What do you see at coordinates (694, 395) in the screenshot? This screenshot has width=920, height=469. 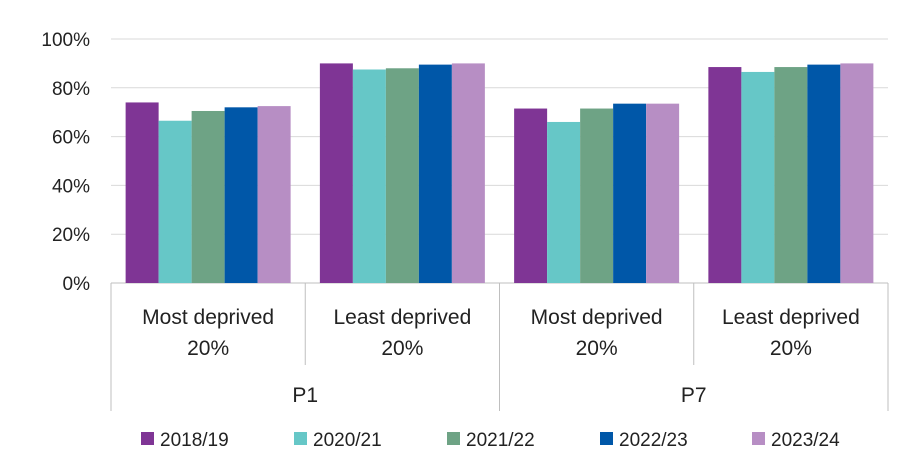 I see `group-label: P7` at bounding box center [694, 395].